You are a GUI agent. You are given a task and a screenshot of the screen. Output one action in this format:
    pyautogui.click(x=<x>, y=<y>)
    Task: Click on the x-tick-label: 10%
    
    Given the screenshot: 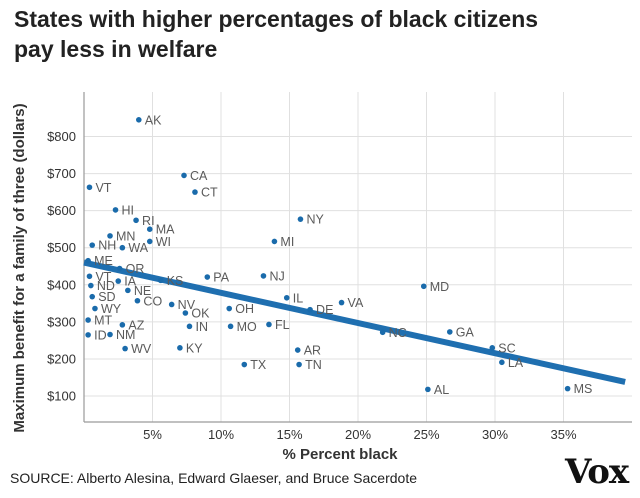 What is the action you would take?
    pyautogui.click(x=221, y=434)
    